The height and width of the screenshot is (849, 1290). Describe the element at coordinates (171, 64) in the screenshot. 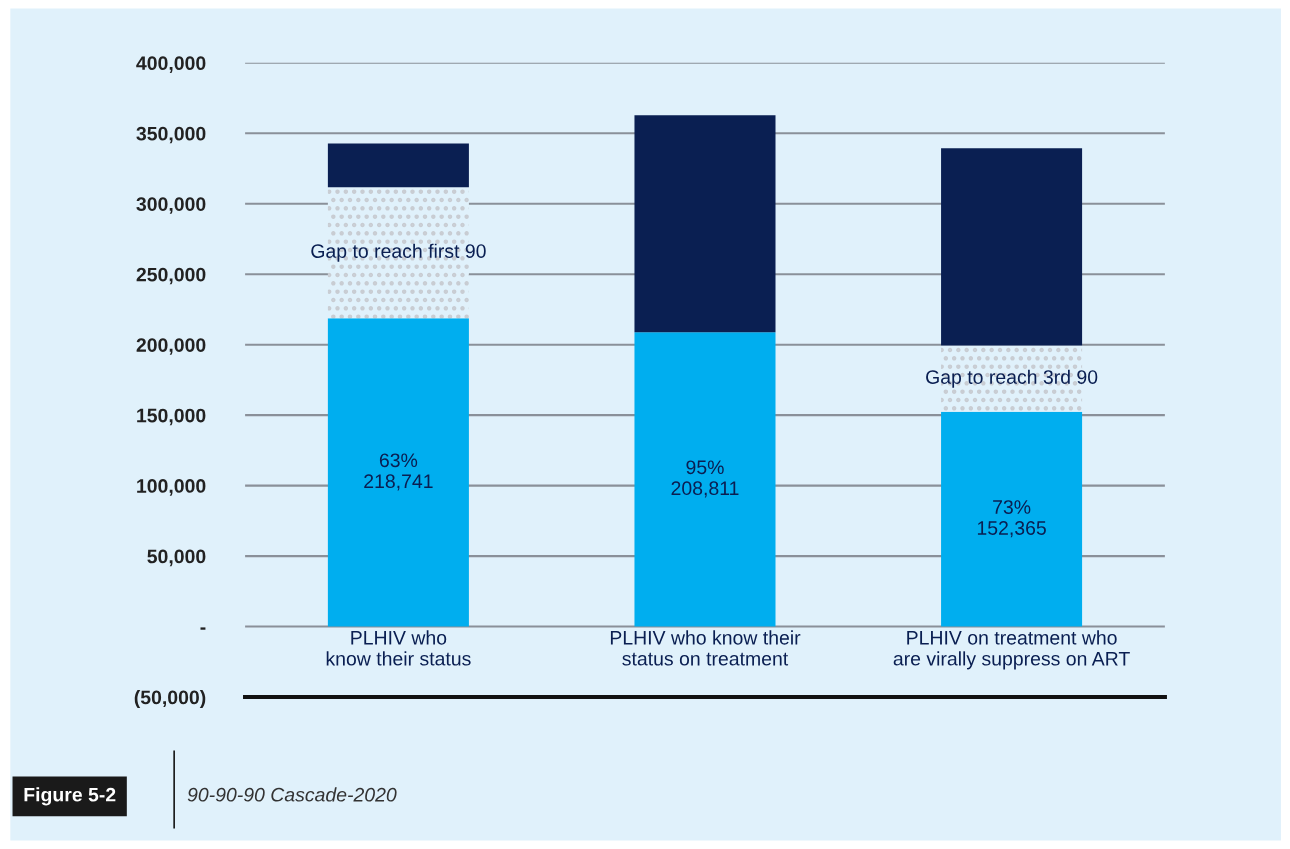

I see `y-tick-label: 400,000` at that location.